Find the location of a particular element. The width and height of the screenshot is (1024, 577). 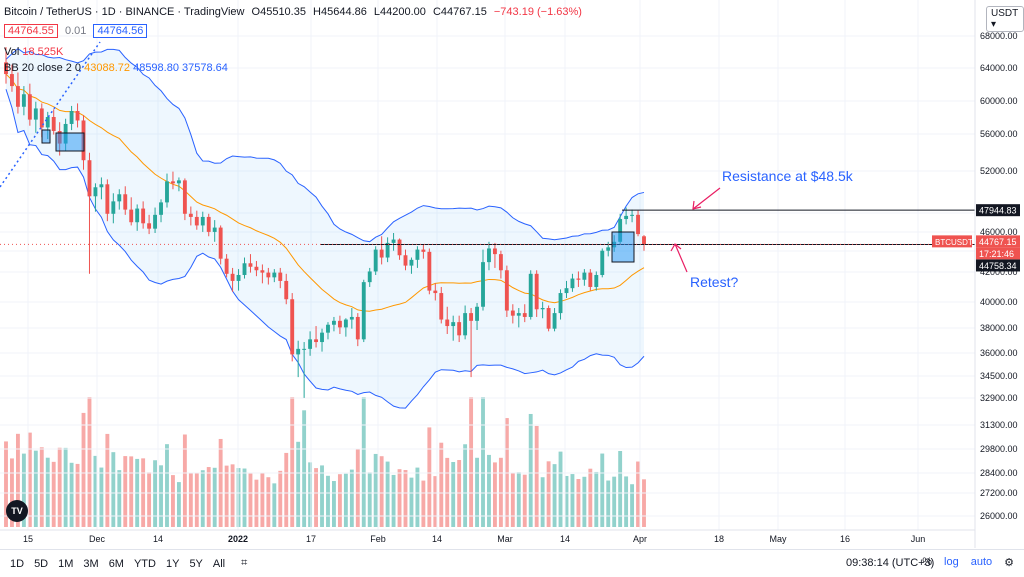

ohlc-high: H45644.86 is located at coordinates (340, 12).